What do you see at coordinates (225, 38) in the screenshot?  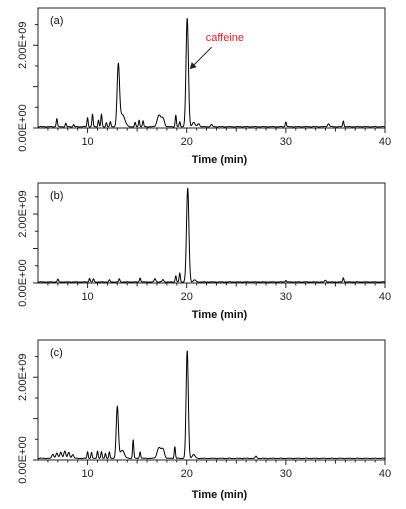 I see `caffeine-annotation: caffeine` at bounding box center [225, 38].